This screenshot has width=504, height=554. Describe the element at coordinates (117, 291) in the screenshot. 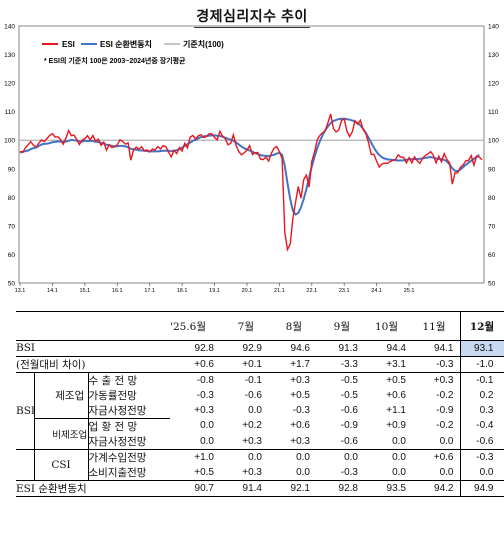

I see `x-tick-label: 16.1` at that location.